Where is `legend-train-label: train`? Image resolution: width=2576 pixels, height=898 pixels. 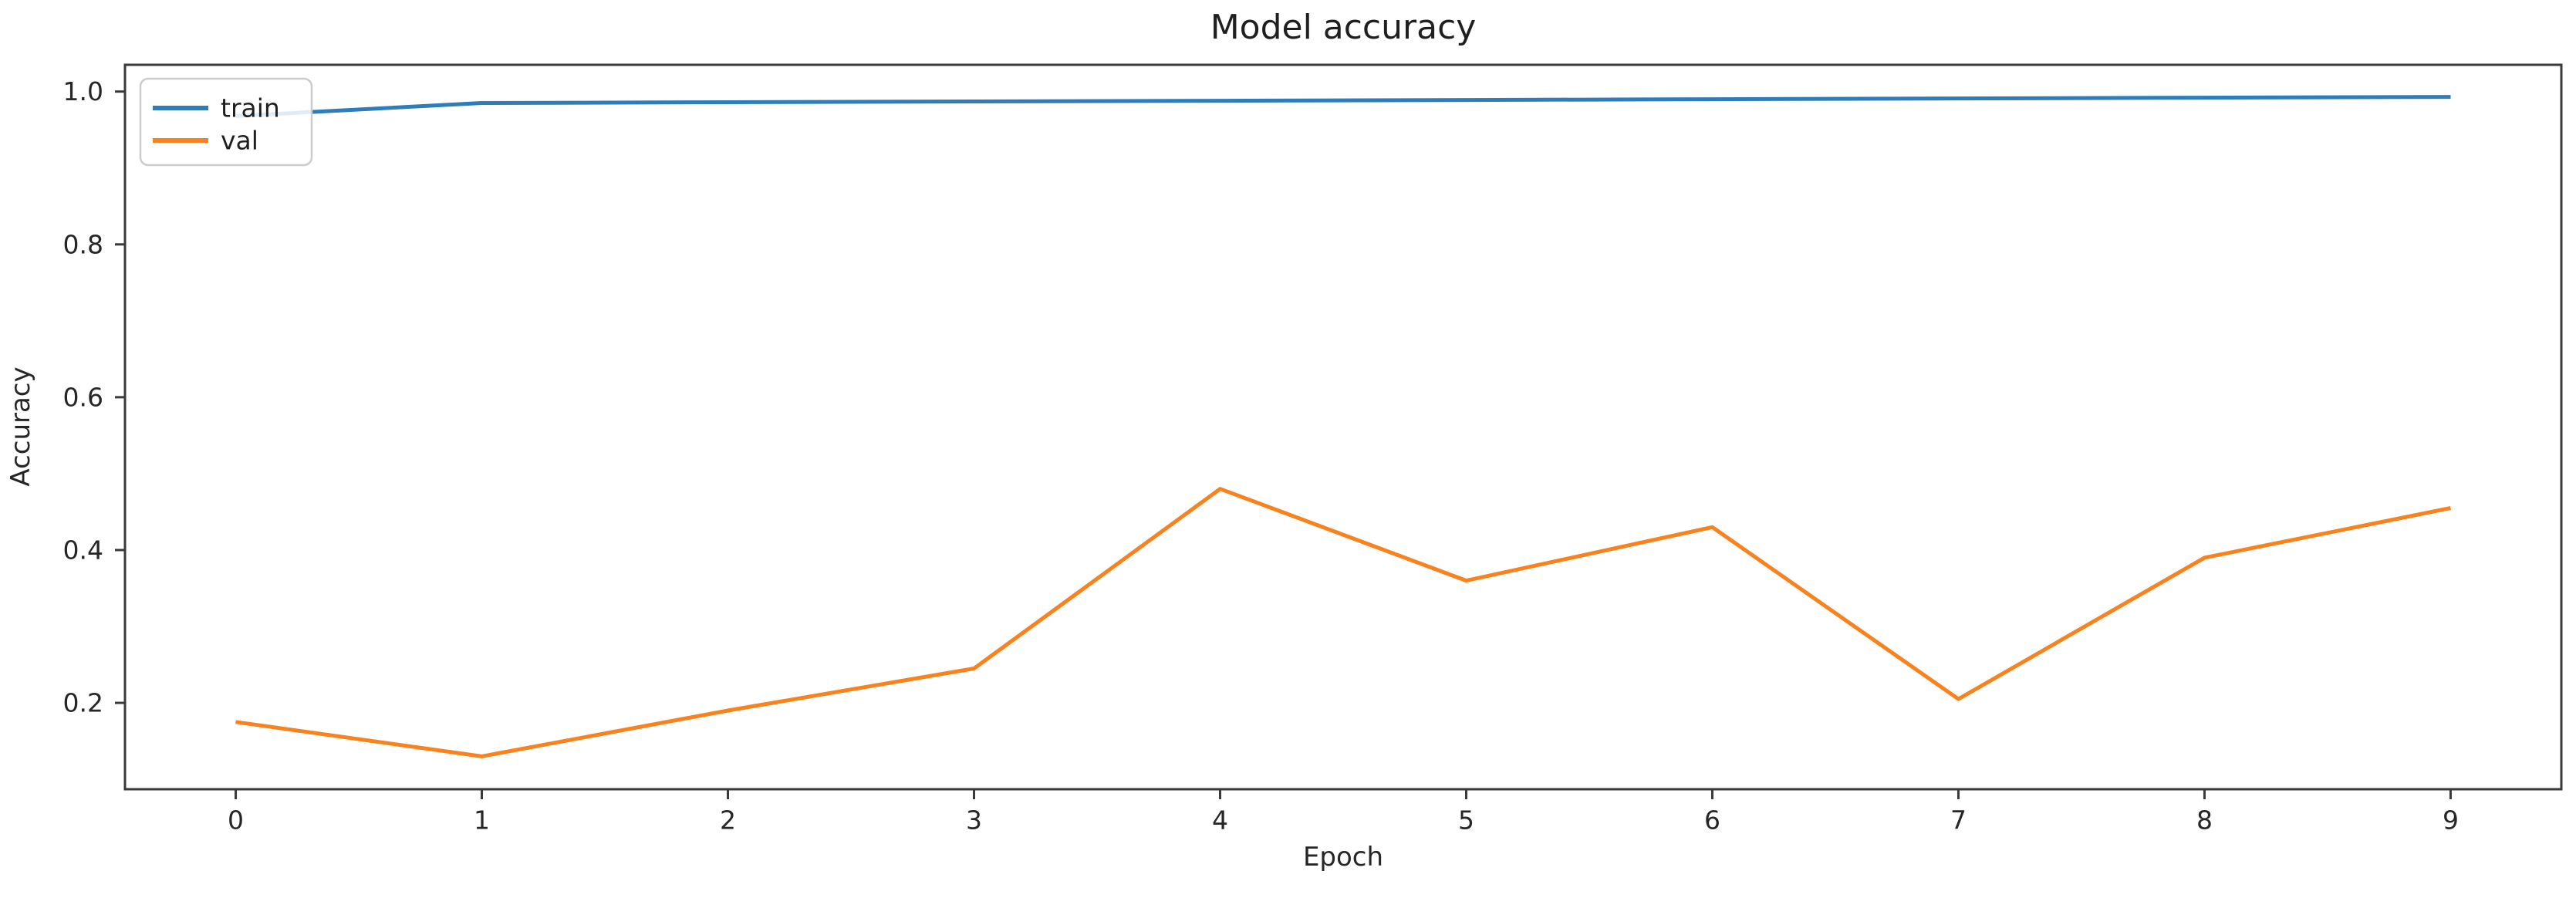
legend-train-label: train is located at coordinates (251, 108).